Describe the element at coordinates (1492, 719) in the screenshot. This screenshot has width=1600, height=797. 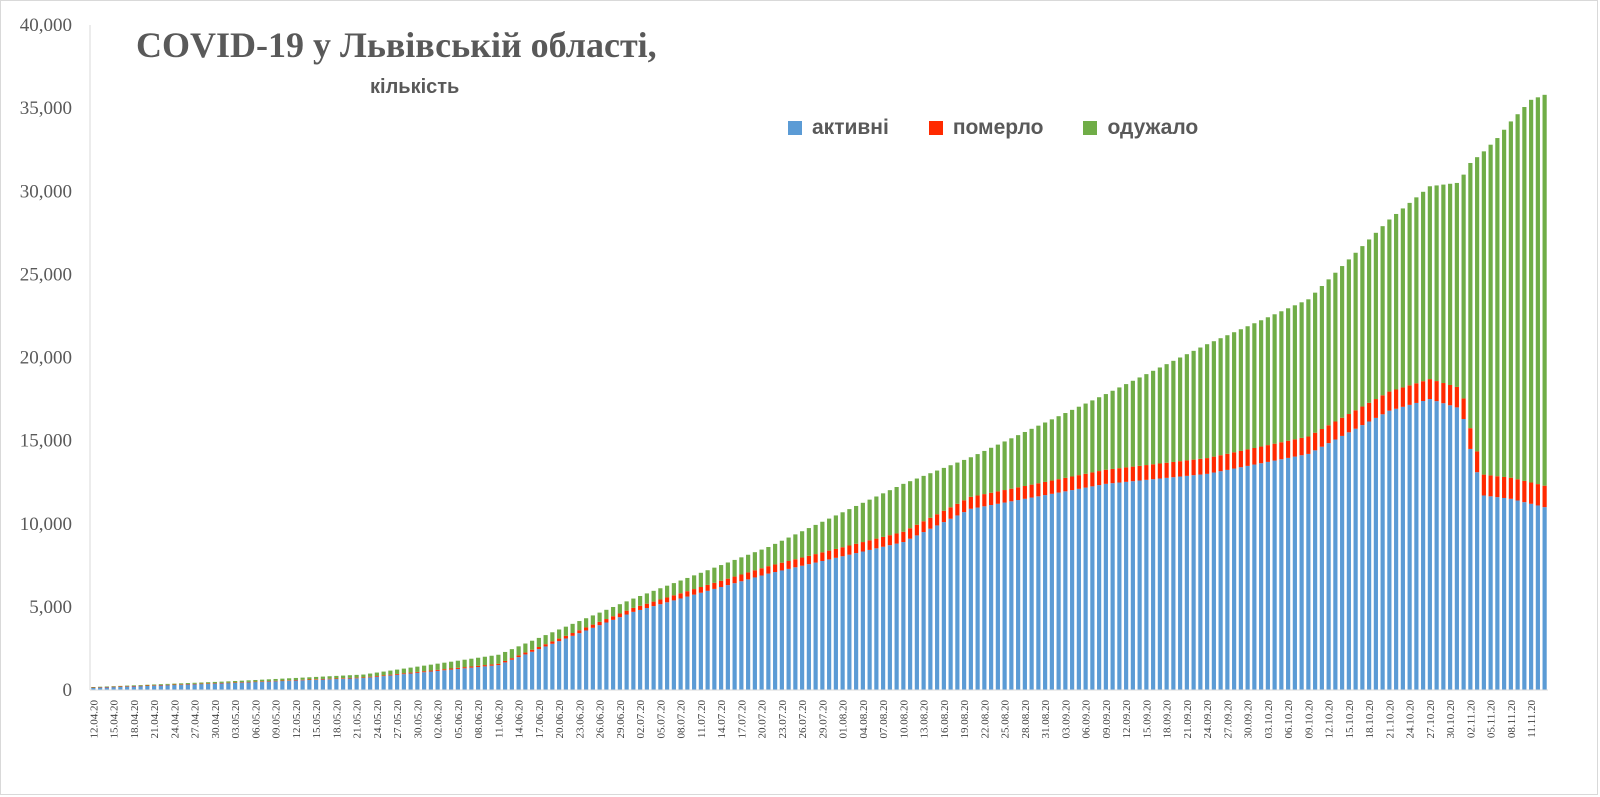
I see `x-tick-label: 05.11.20` at that location.